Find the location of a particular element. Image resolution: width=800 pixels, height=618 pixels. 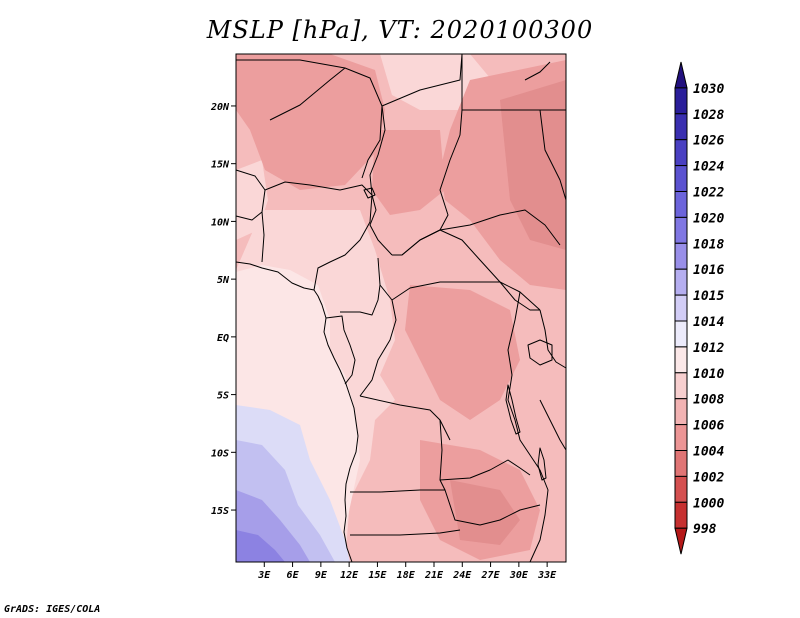

border-sudan-south is located at coordinates (500, 227).